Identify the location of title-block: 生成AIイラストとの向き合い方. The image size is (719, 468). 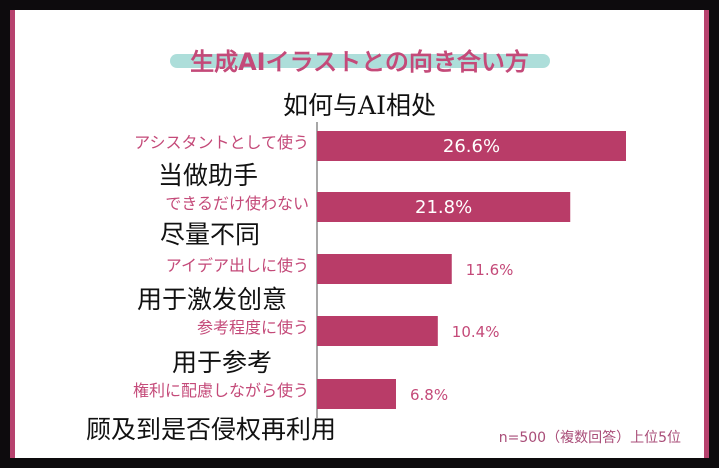
(359, 53).